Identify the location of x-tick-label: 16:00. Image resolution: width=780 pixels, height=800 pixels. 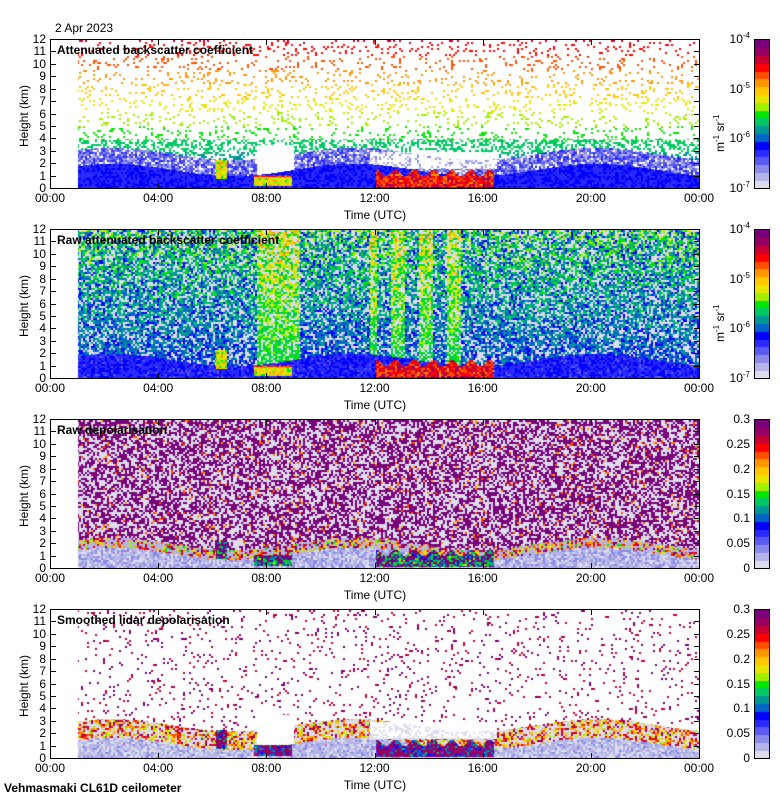
(482, 578).